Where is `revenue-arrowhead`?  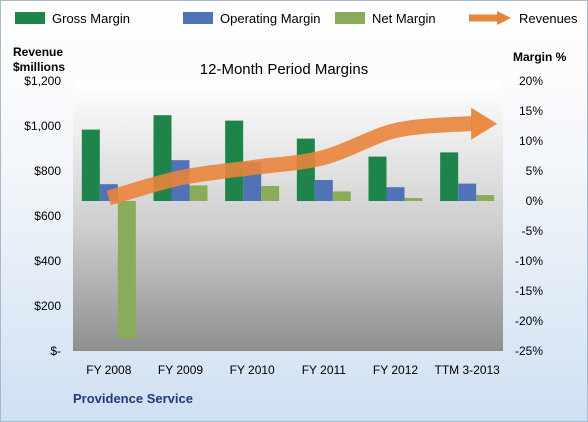 revenue-arrowhead is located at coordinates (484, 123).